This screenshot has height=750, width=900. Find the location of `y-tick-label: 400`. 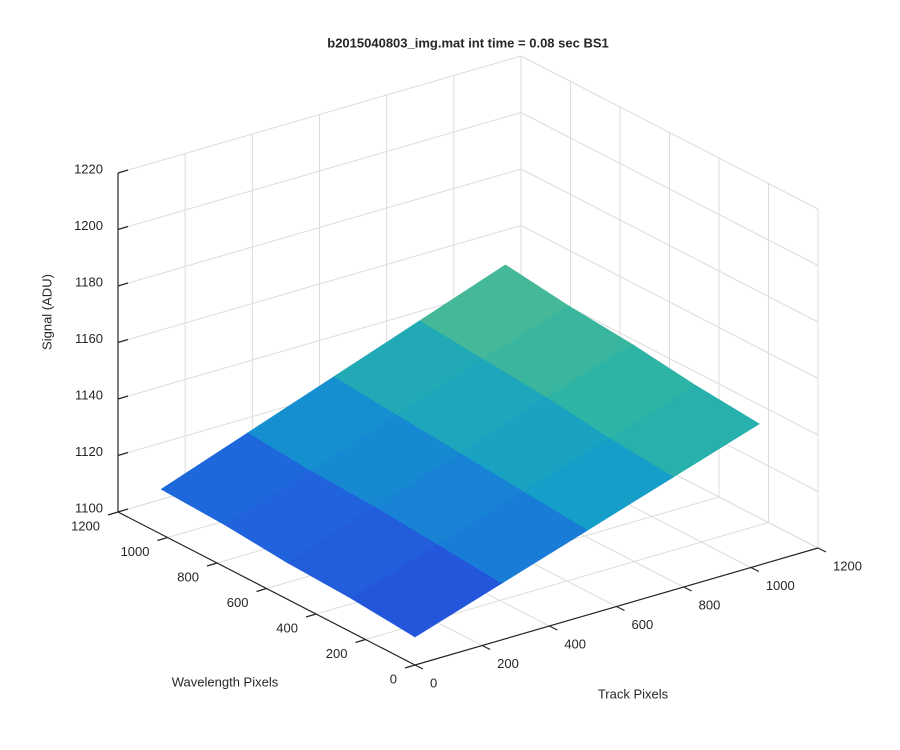

y-tick-label: 400 is located at coordinates (287, 627).